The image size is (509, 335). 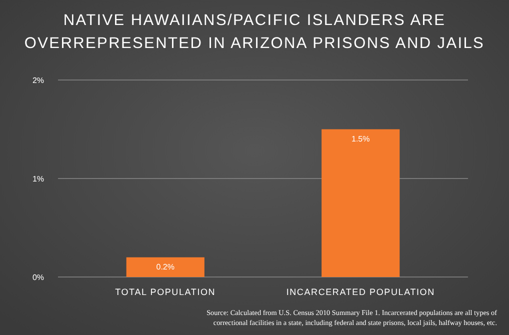 What do you see at coordinates (38, 277) in the screenshot?
I see `y-tick-label: 0%` at bounding box center [38, 277].